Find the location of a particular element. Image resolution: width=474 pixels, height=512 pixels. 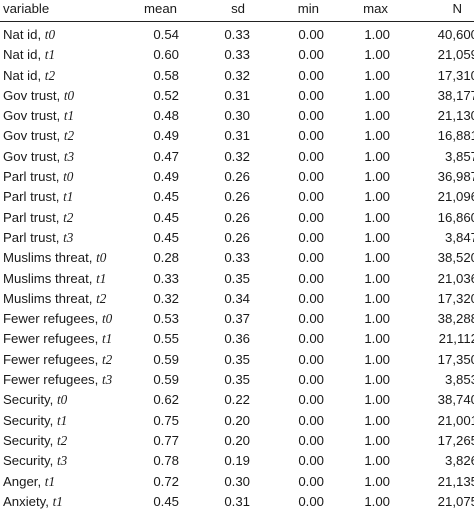

cell-mean: 0.32 is located at coordinates (166, 298).